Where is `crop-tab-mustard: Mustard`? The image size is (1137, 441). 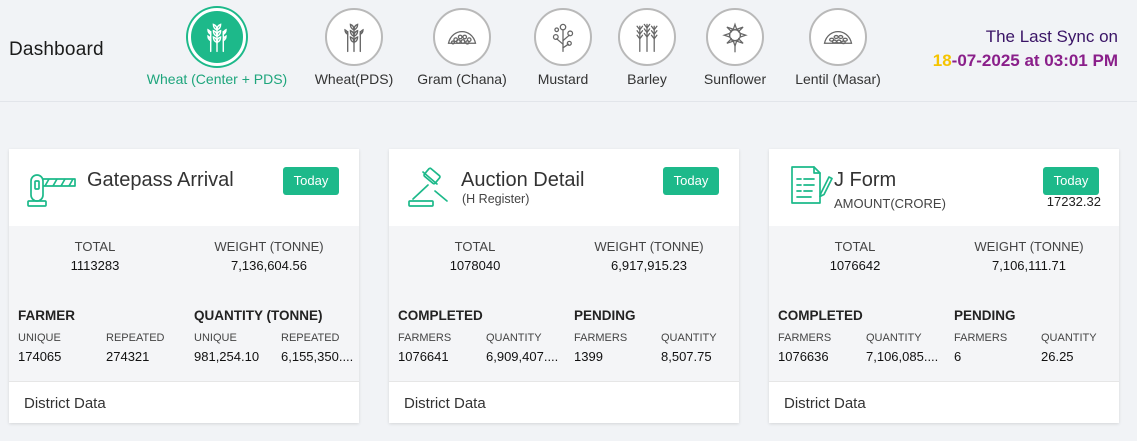 crop-tab-mustard: Mustard is located at coordinates (563, 47).